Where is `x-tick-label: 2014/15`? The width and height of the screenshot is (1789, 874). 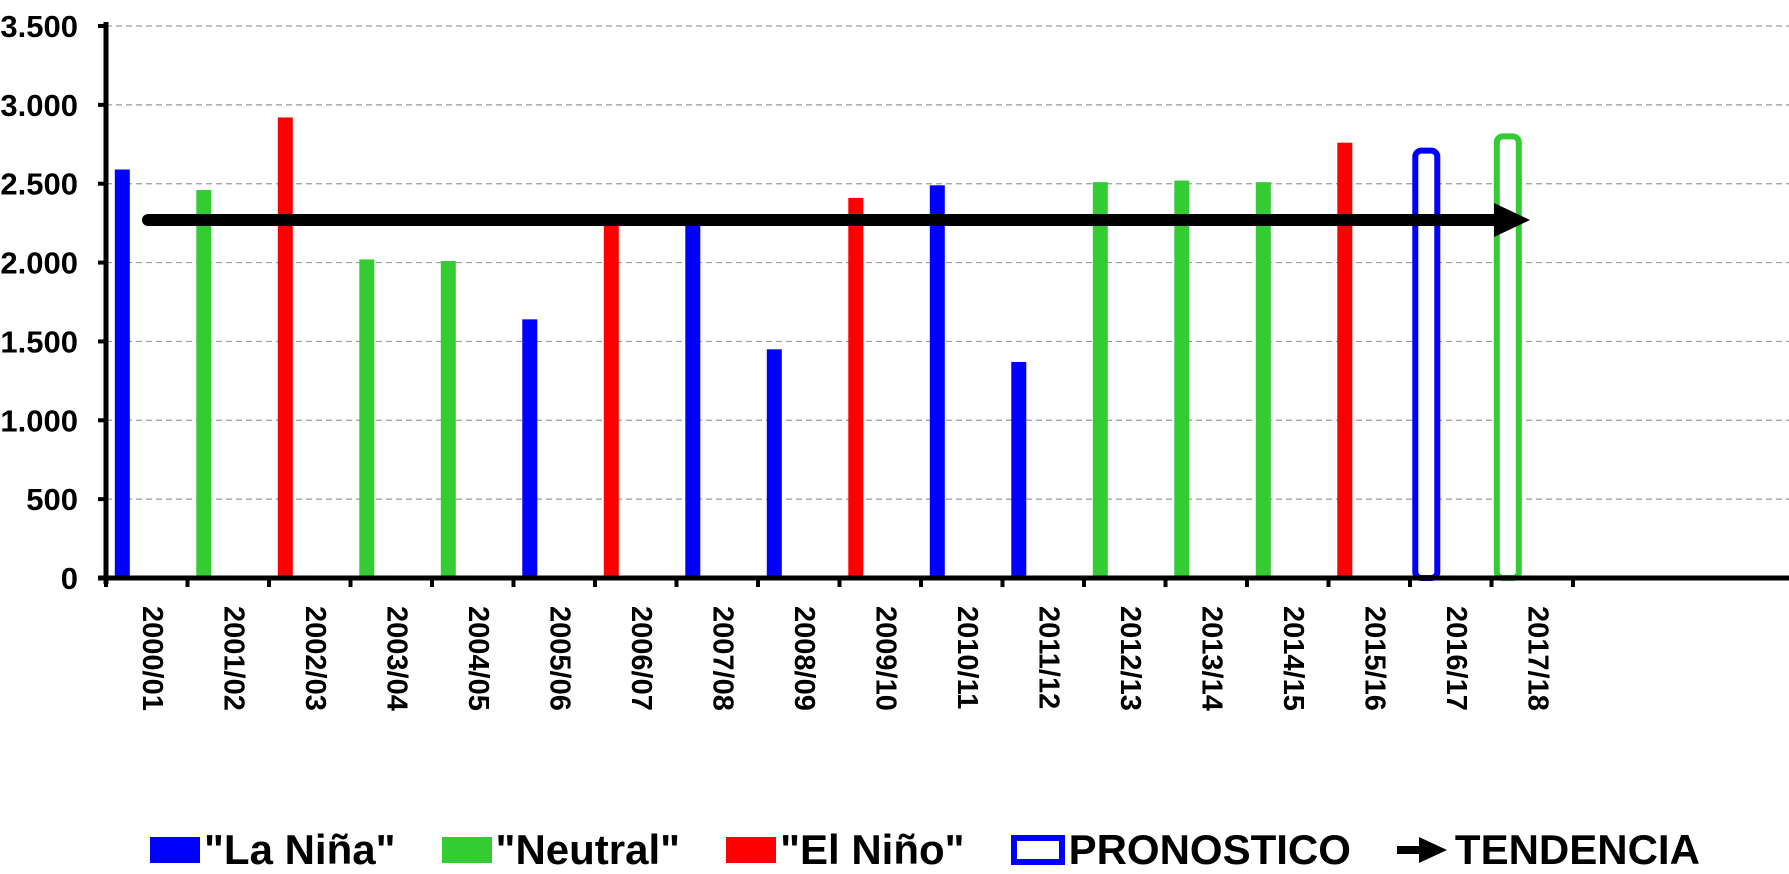 x-tick-label: 2014/15 is located at coordinates (1293, 658).